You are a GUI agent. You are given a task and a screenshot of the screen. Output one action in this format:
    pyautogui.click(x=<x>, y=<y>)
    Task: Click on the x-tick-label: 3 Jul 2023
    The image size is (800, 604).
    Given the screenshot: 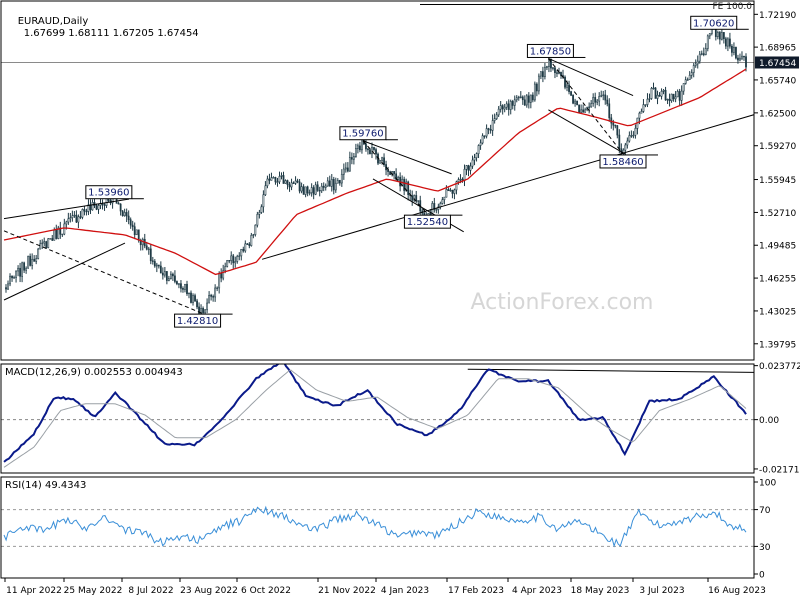 What is the action you would take?
    pyautogui.click(x=661, y=591)
    